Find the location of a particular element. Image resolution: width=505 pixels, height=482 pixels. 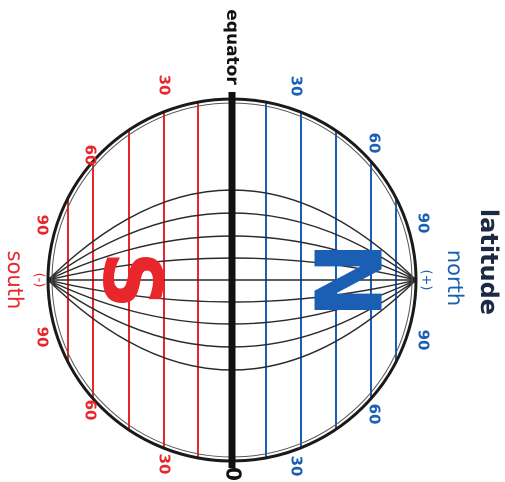

zero-label: 0 is located at coordinates (234, 474).